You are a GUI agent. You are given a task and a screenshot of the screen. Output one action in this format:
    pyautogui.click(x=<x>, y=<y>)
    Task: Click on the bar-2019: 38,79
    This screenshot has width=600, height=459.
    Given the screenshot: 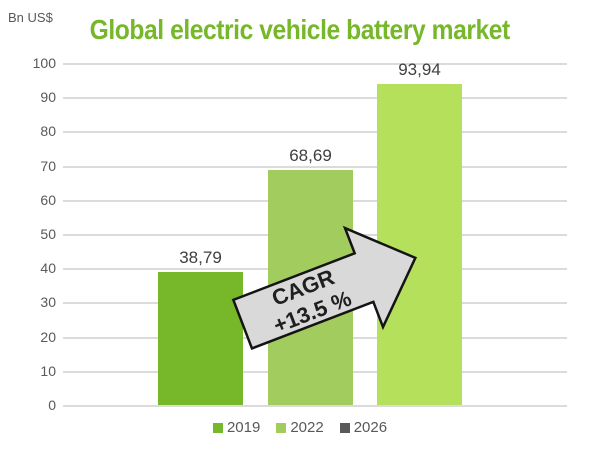 What is the action you would take?
    pyautogui.click(x=200, y=326)
    